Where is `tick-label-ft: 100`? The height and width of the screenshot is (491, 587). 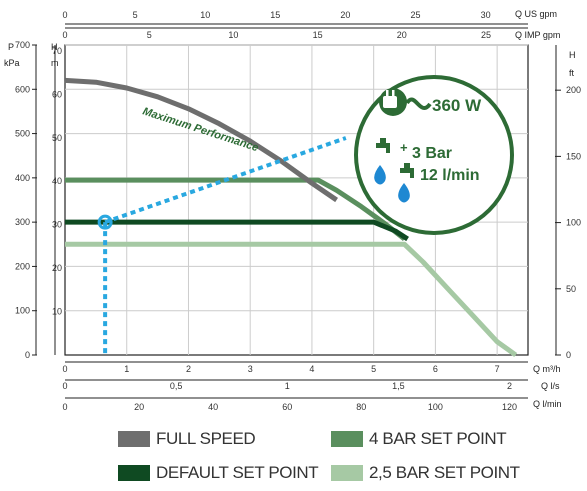 tick-label-ft: 100 is located at coordinates (573, 223).